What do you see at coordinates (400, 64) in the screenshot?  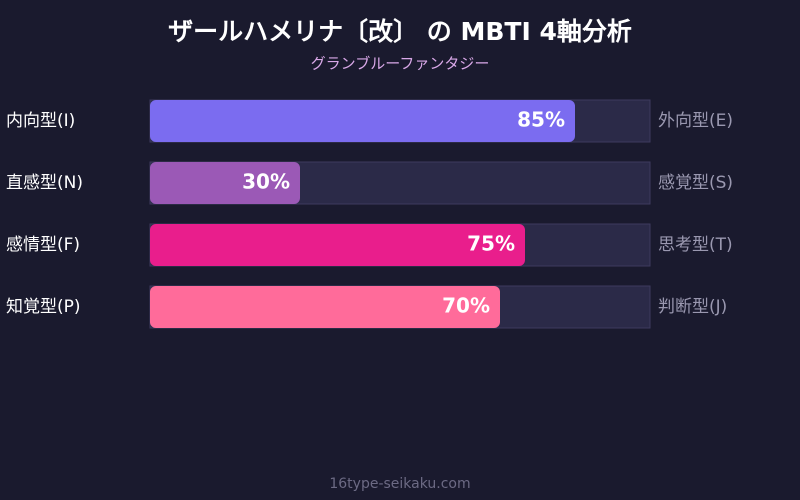 I see `chart-subtitle: グランブルーファンタジー` at bounding box center [400, 64].